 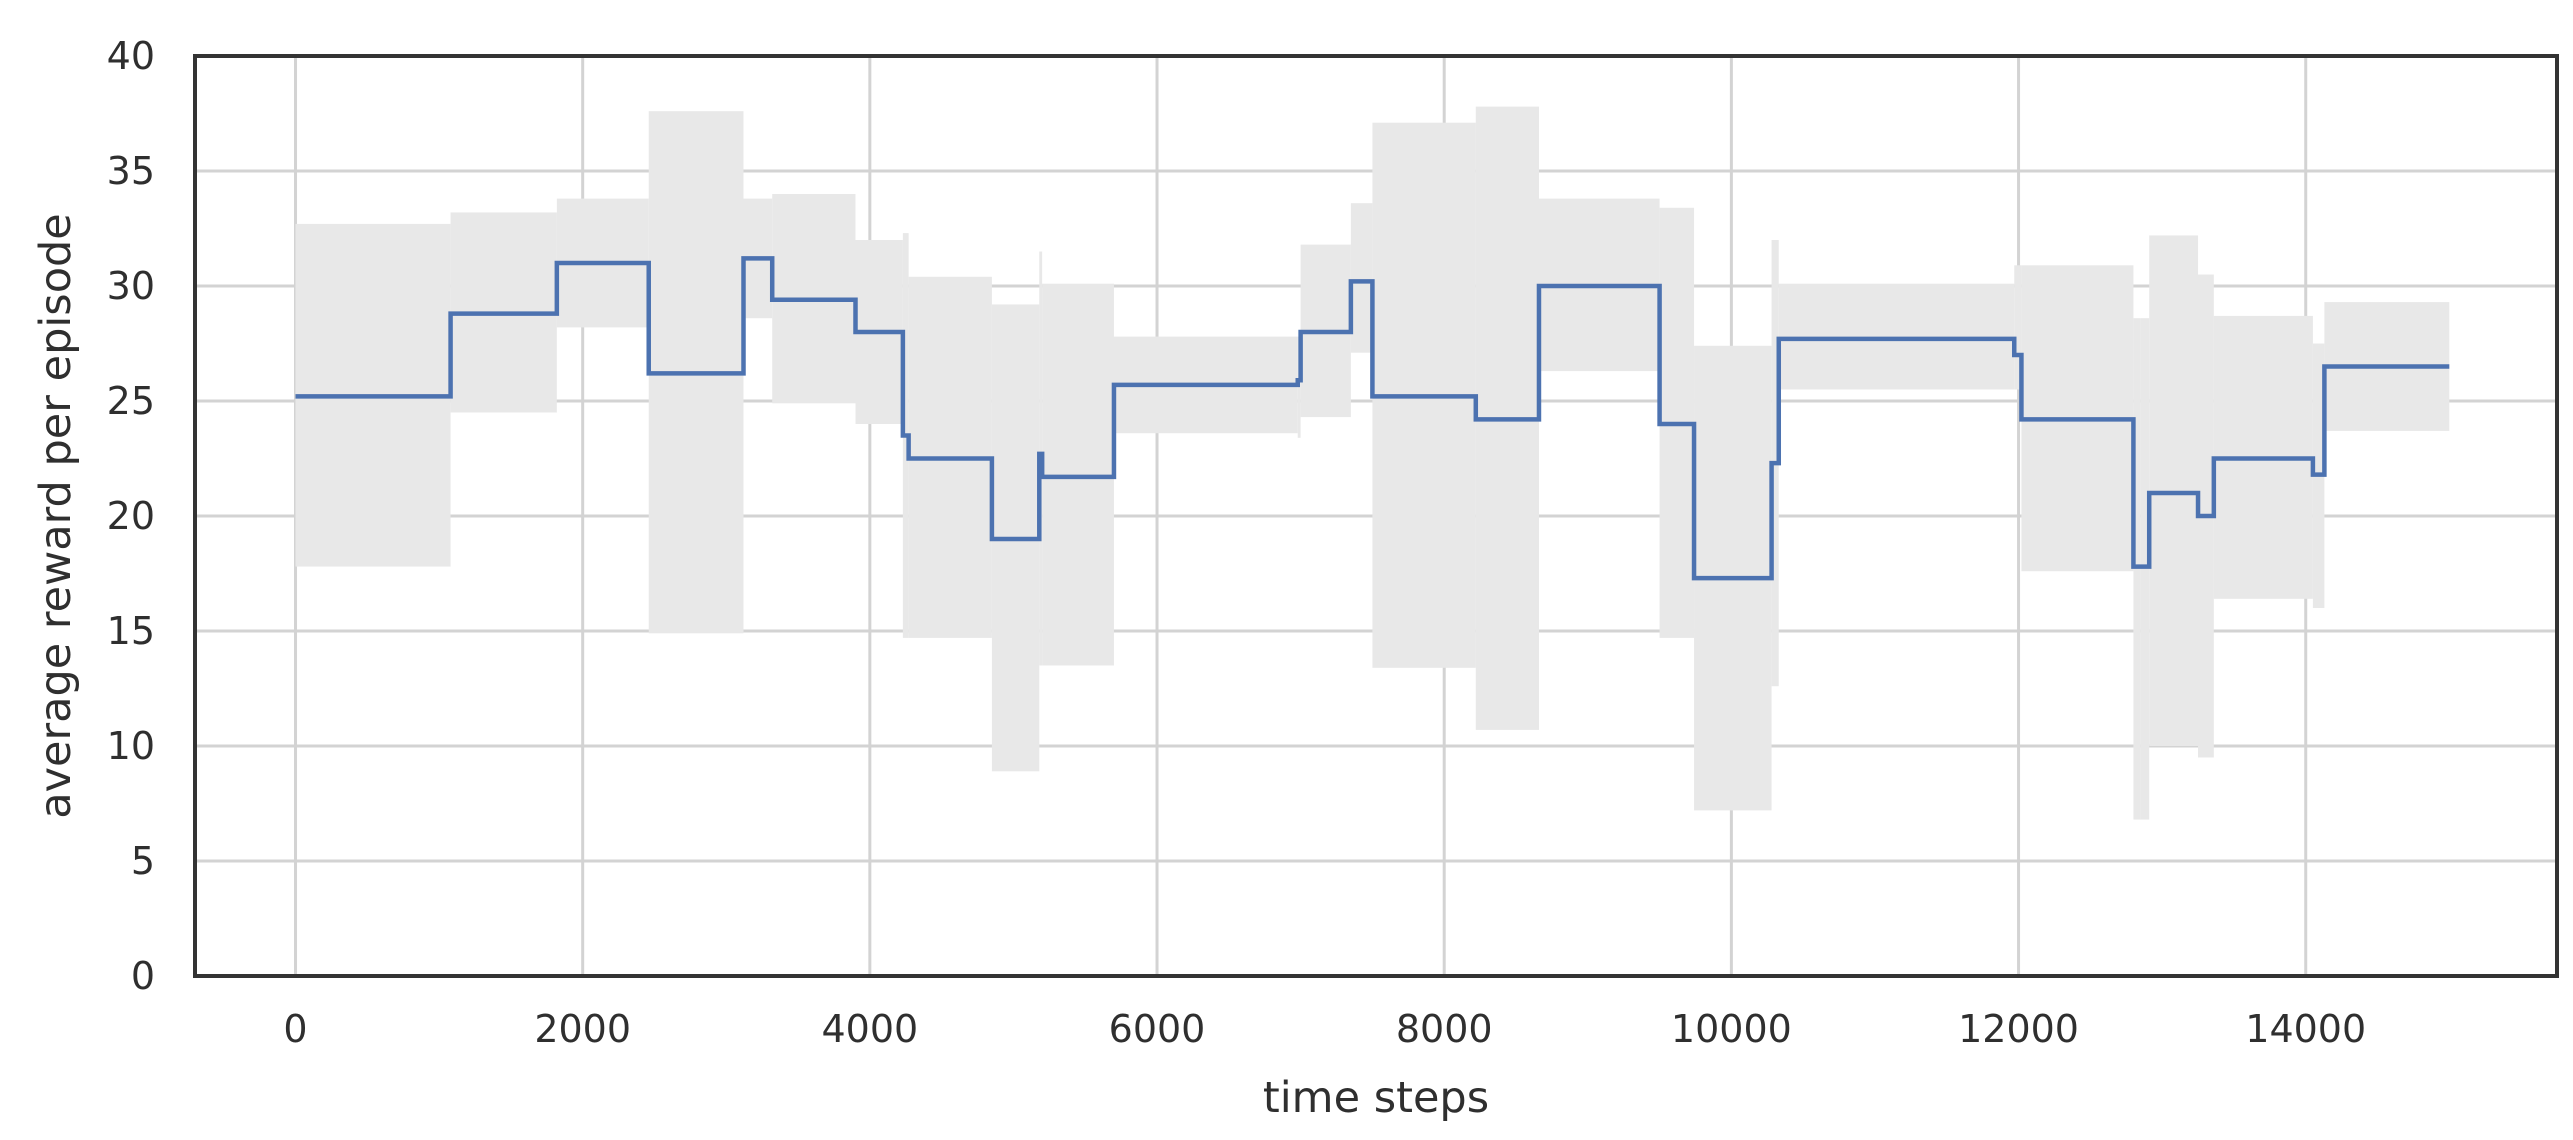 What do you see at coordinates (1444, 1029) in the screenshot?
I see `x-tick-label: 8000` at bounding box center [1444, 1029].